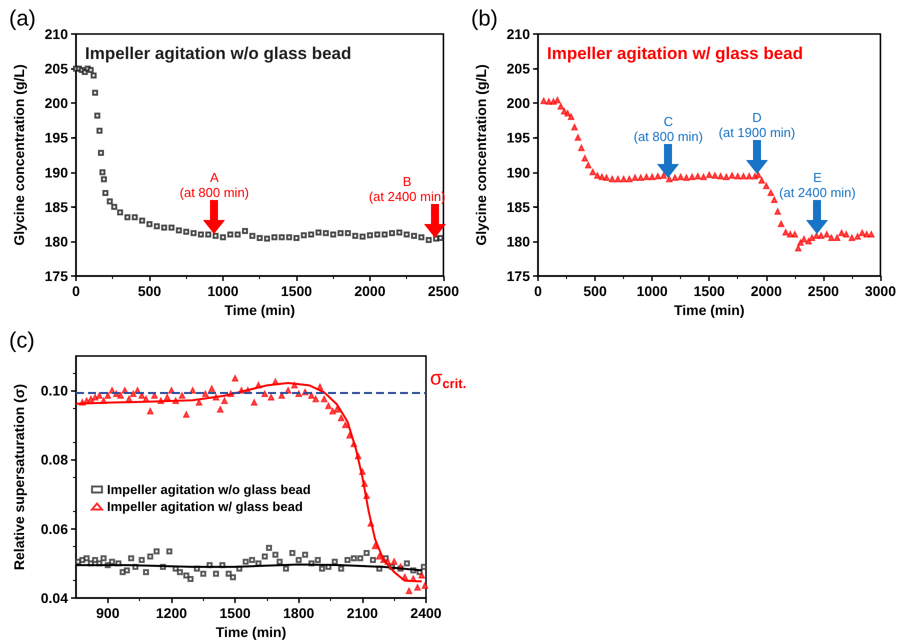  Describe the element at coordinates (205, 506) in the screenshot. I see `legend-label: Impeller agitation w/ glass bead` at that location.